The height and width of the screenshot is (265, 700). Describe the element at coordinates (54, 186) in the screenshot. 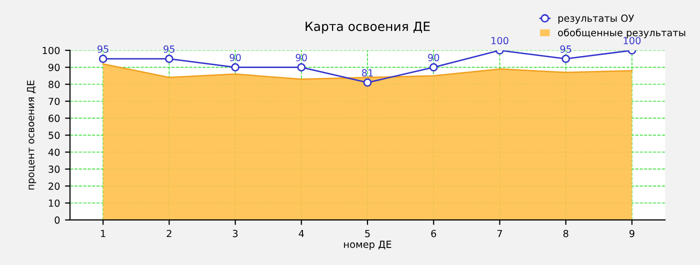

I see `y-tick-label: 20` at that location.